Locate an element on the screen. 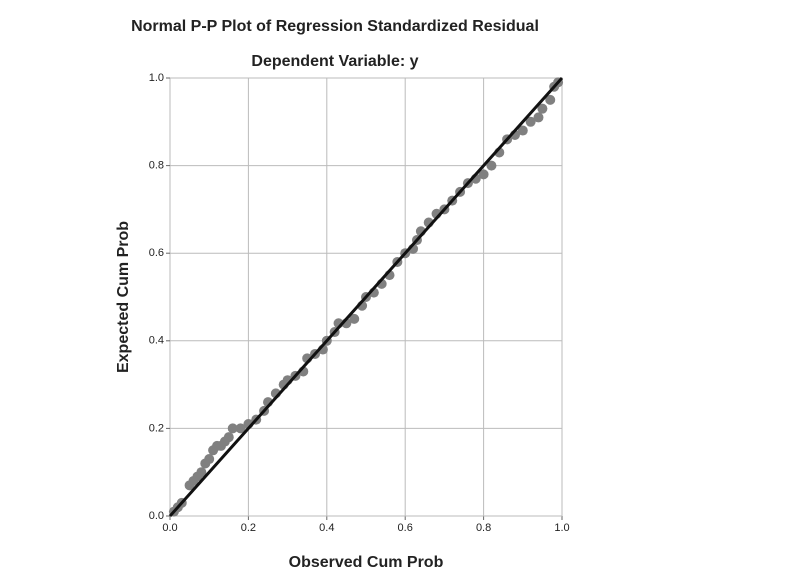  y-axis-label: Expected Cum Prob is located at coordinates (123, 297).